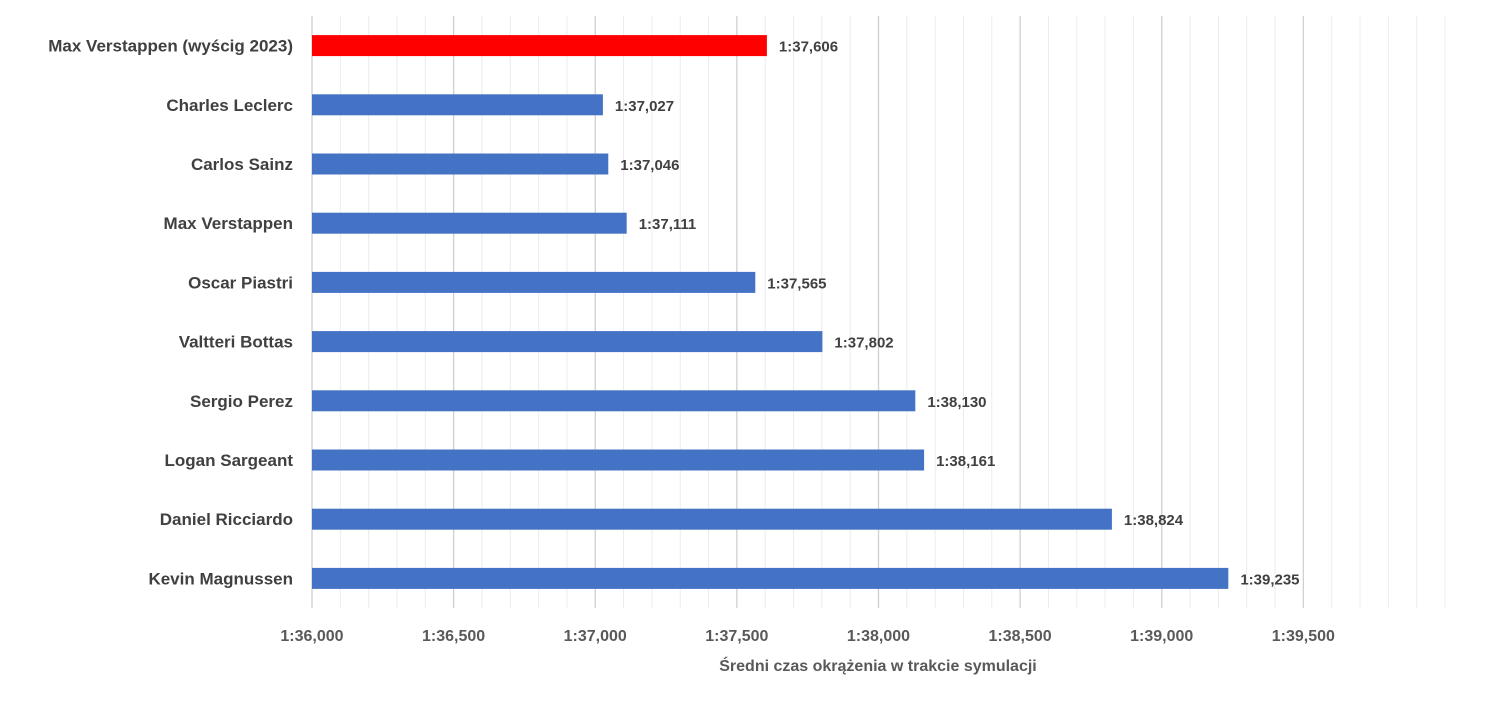 The height and width of the screenshot is (704, 1500). I want to click on category-label: Max Verstappen, so click(228, 223).